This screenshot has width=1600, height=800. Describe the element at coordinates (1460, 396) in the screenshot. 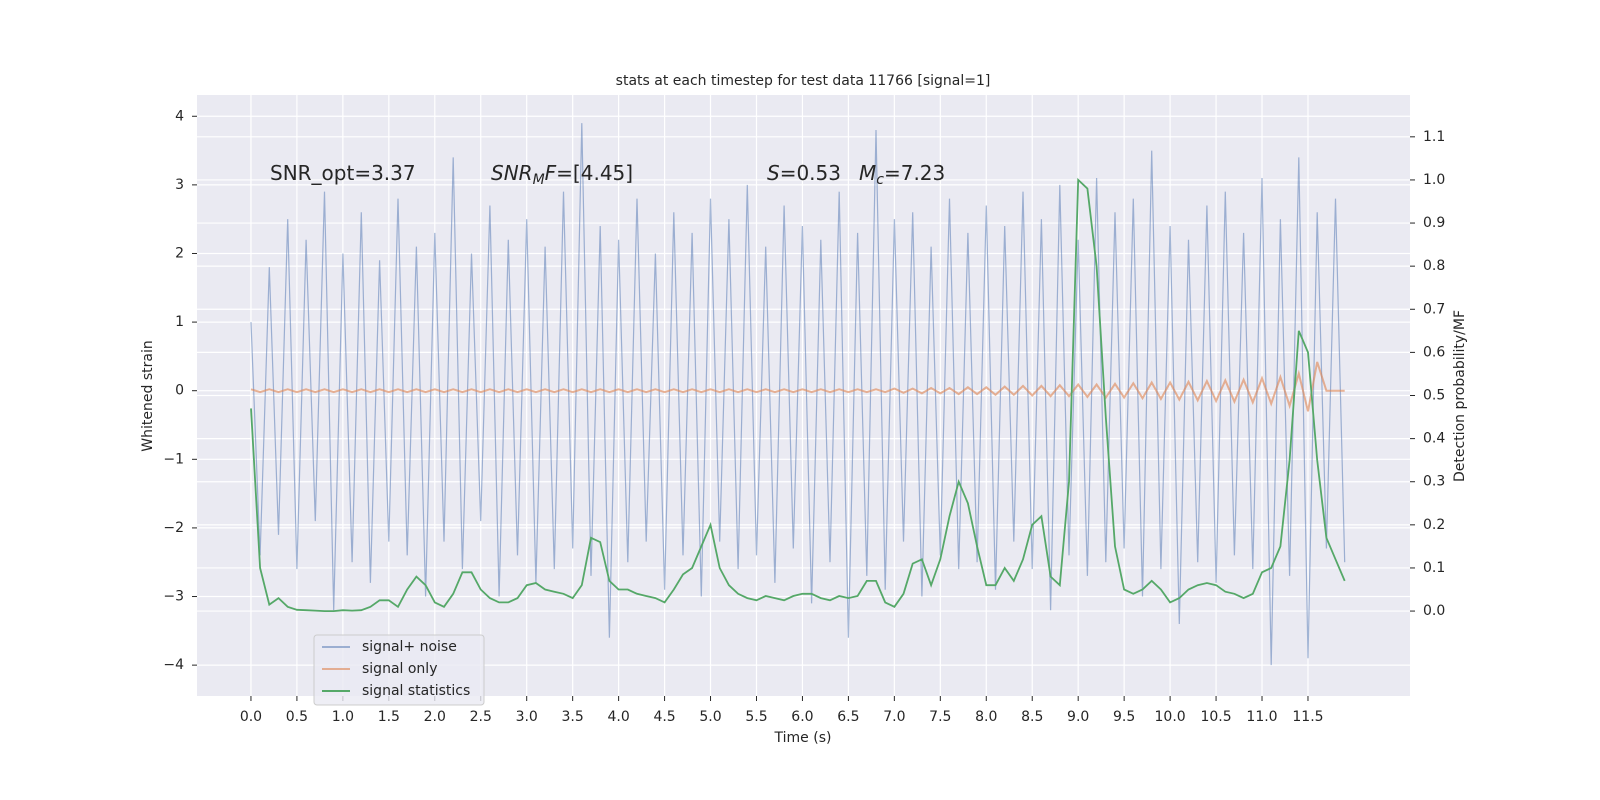

I see `y2-axis-label: Detection probability/MF` at that location.